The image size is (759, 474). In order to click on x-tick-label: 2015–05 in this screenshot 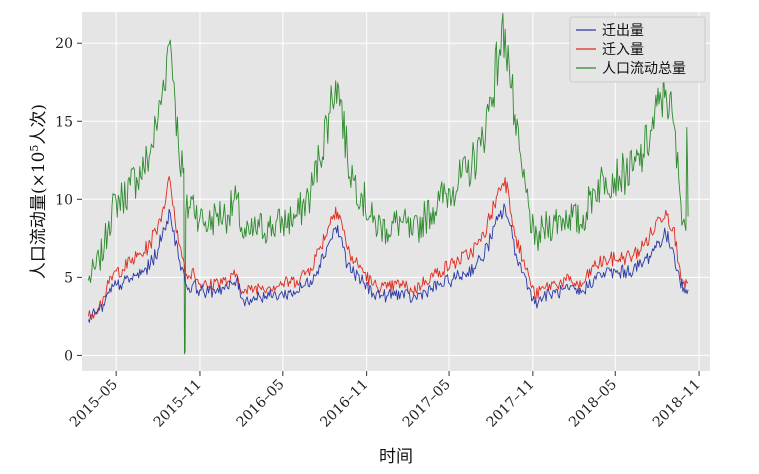, I will do `click(94, 404)`.